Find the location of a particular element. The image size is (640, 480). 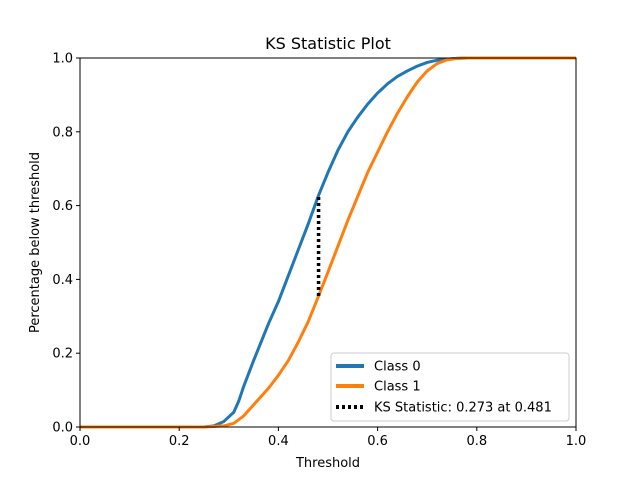

legend-label-ks-statistic: KS Statistic: 0.273 at 0.481 is located at coordinates (463, 408).